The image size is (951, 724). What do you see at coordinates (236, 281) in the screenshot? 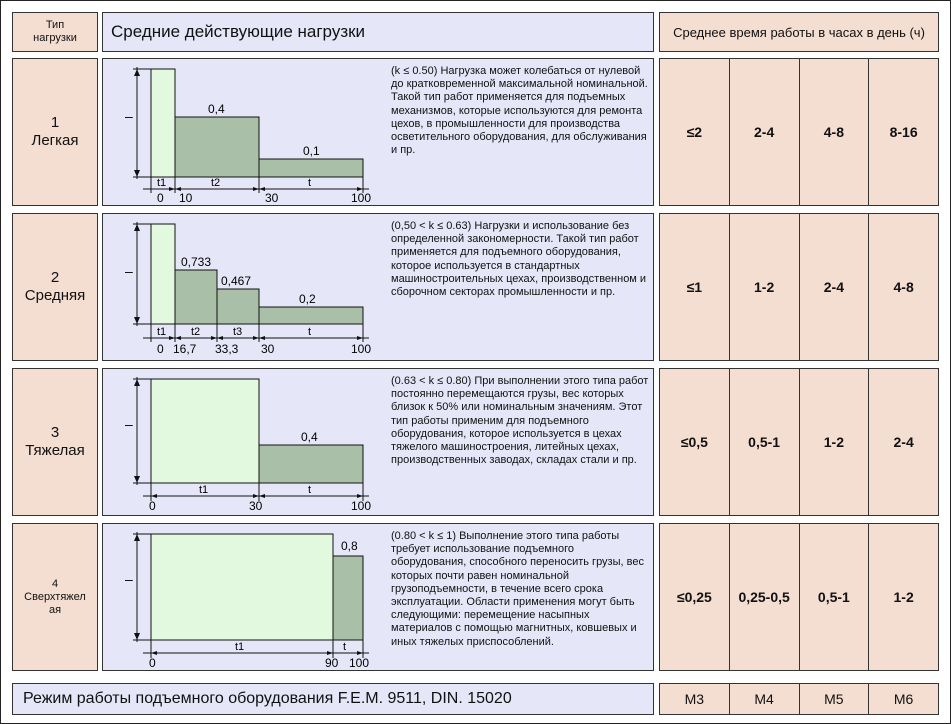
I see `row-2-value-1: 0,467` at bounding box center [236, 281].